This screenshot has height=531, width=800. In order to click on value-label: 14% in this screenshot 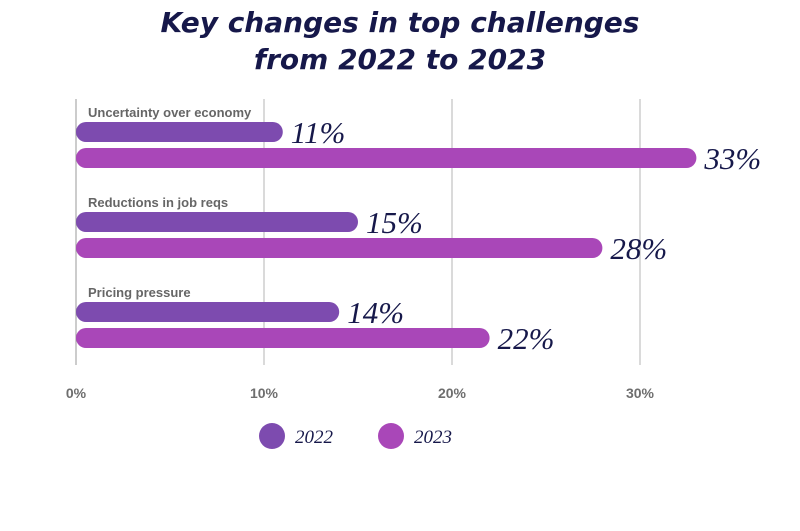, I will do `click(375, 312)`.